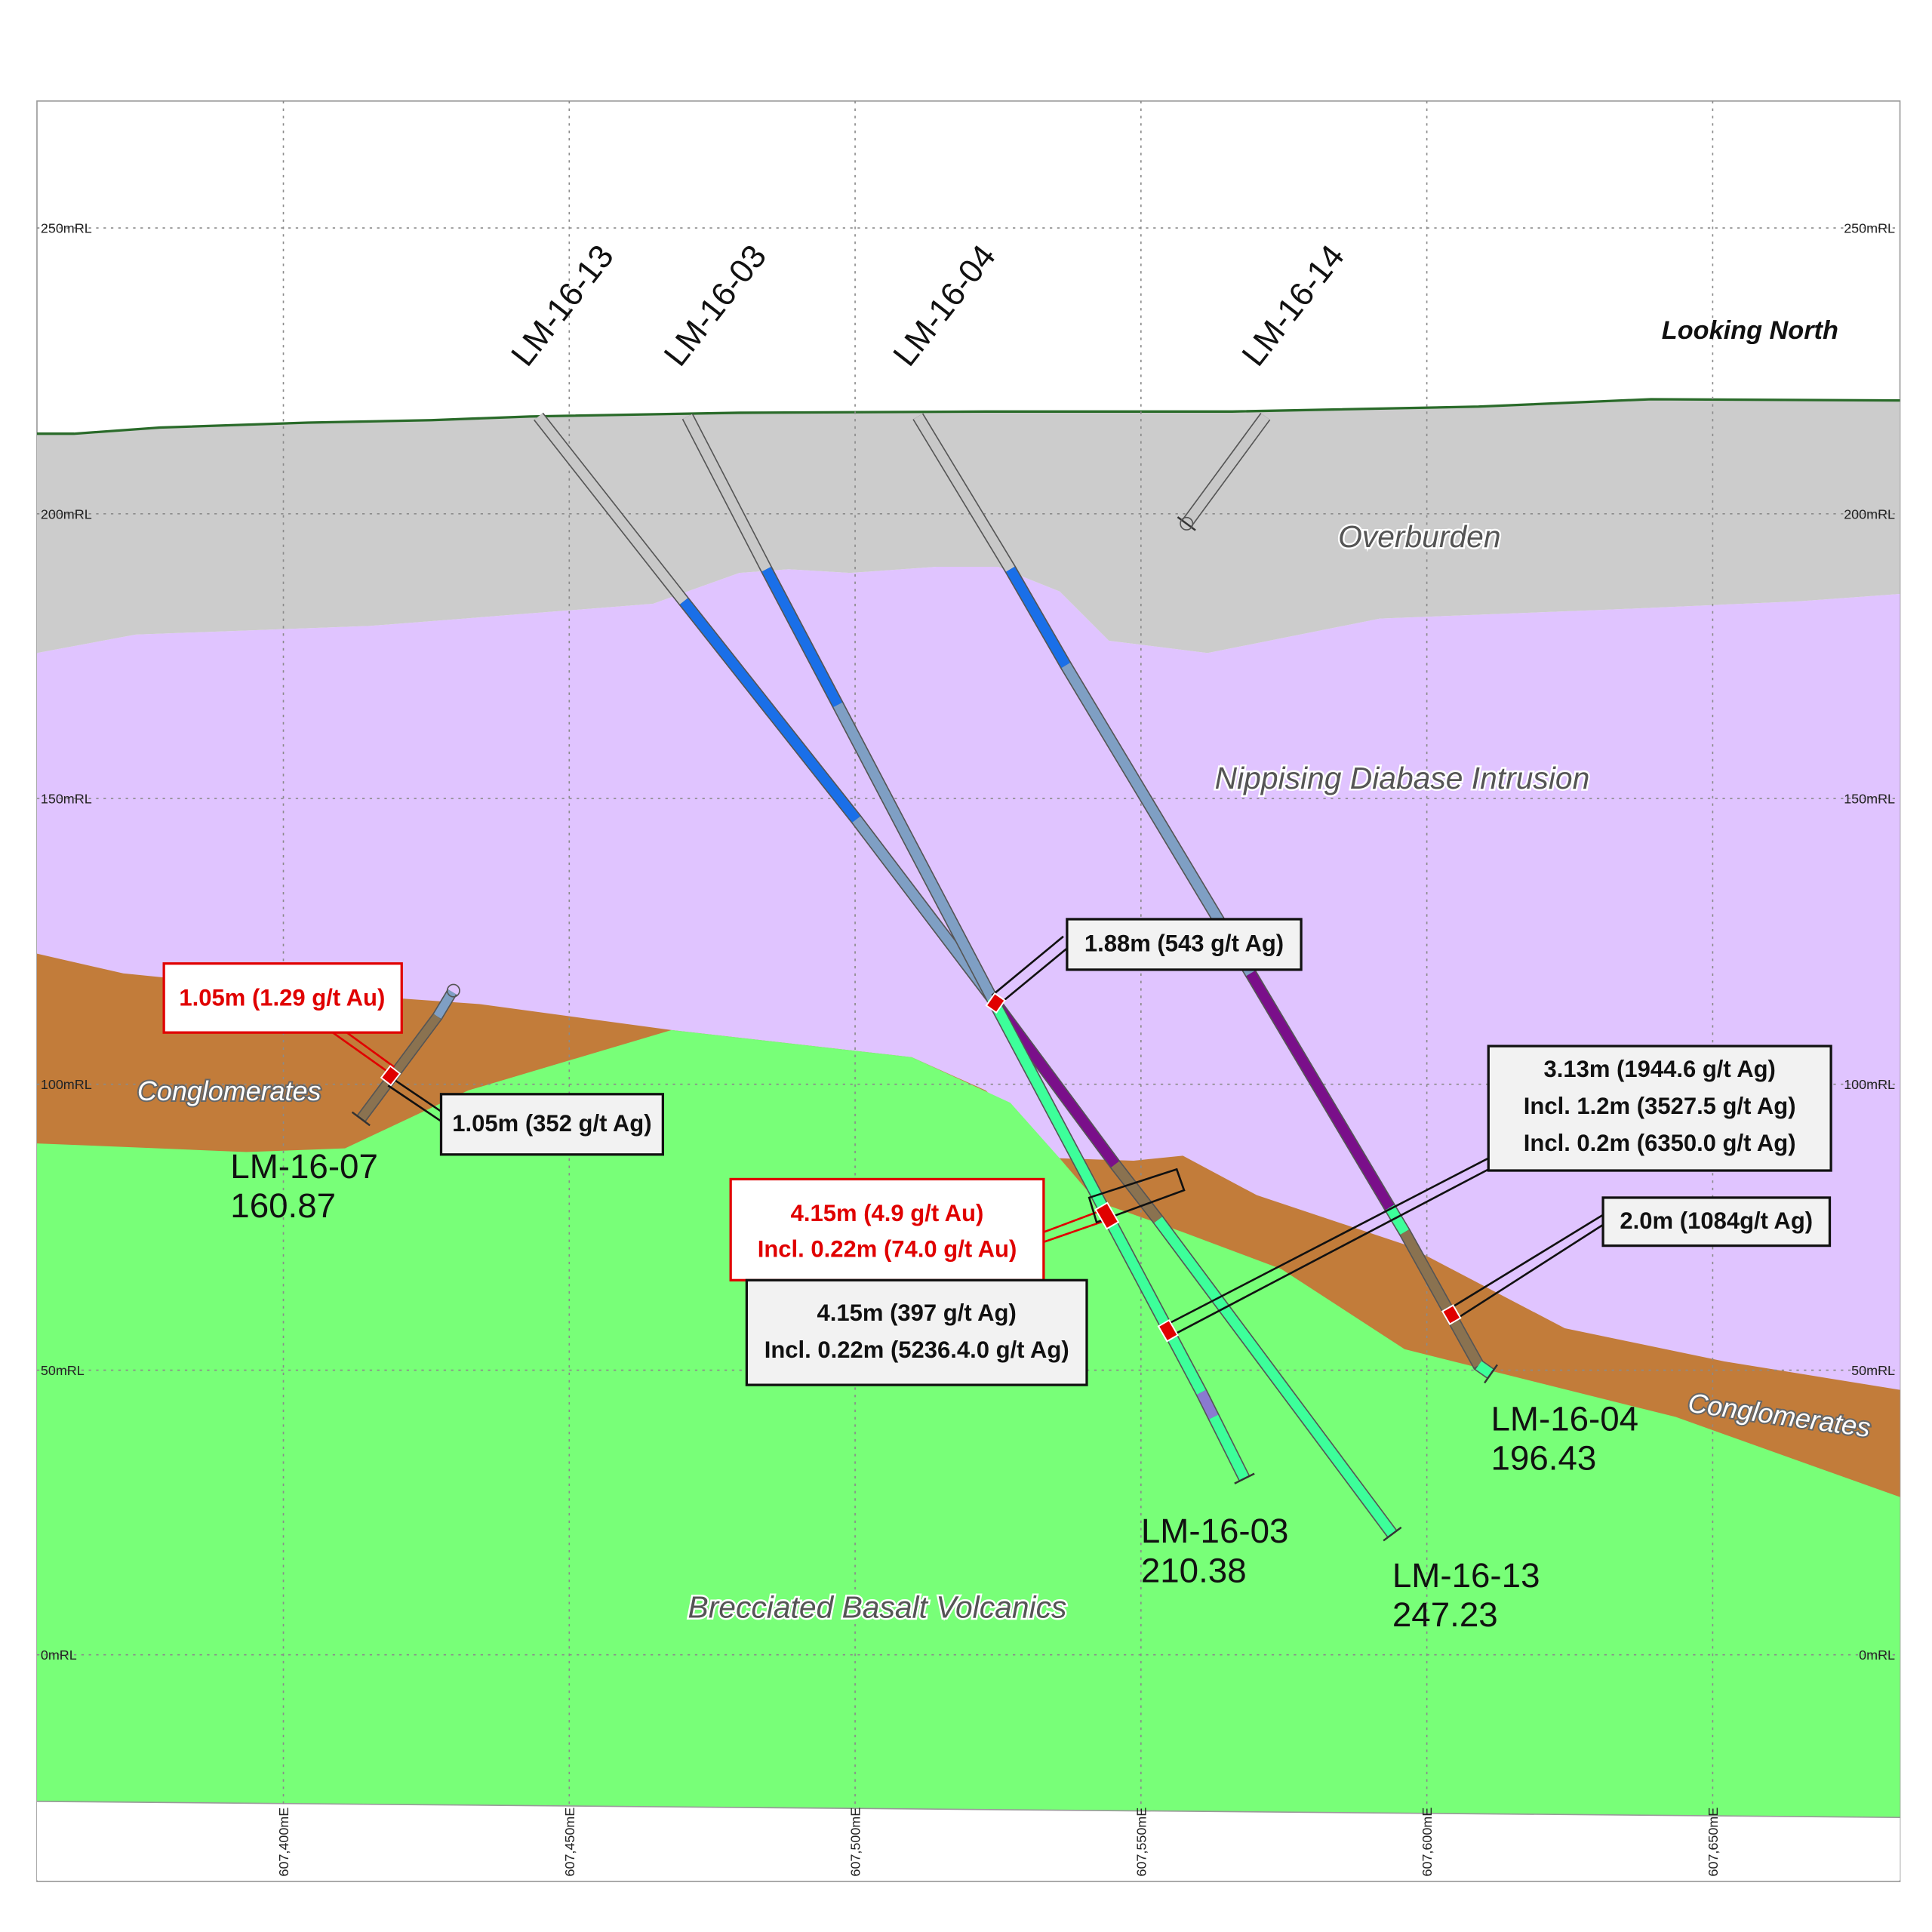 The width and height of the screenshot is (1932, 1932). Describe the element at coordinates (229, 1090) in the screenshot. I see `unit-label: Conglomerates` at that location.